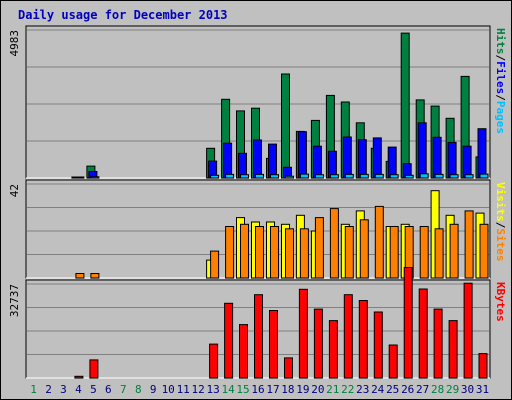 This screenshot has width=512, height=400. What do you see at coordinates (482, 389) in the screenshot?
I see `x-tick-label: 31` at bounding box center [482, 389].